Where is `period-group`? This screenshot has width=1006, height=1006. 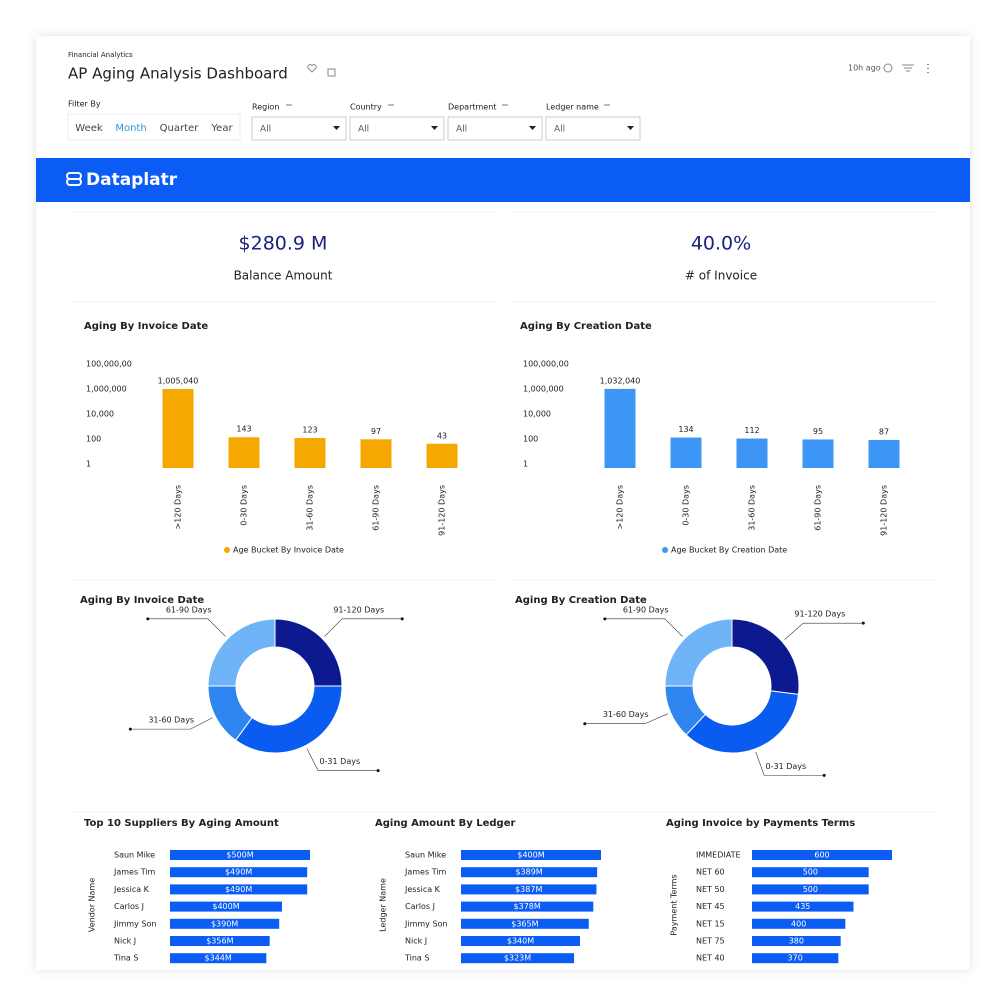 period-group is located at coordinates (154, 127).